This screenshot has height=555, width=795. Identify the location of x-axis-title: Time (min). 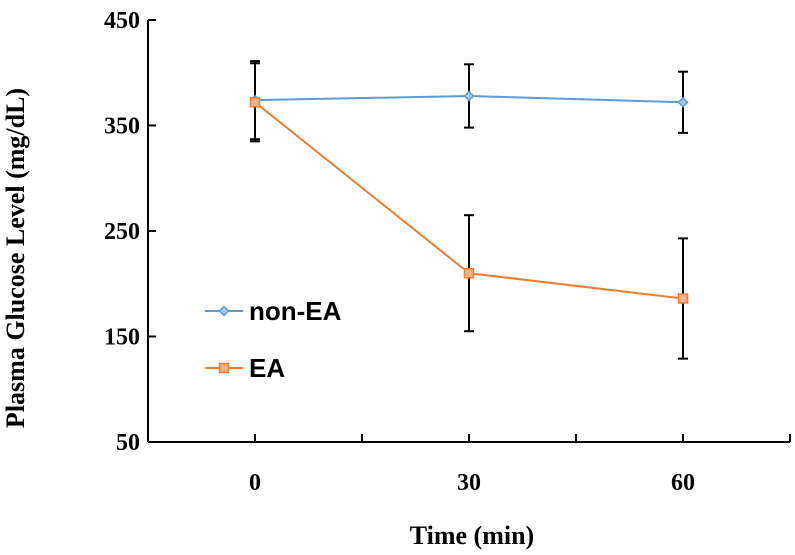
(472, 535).